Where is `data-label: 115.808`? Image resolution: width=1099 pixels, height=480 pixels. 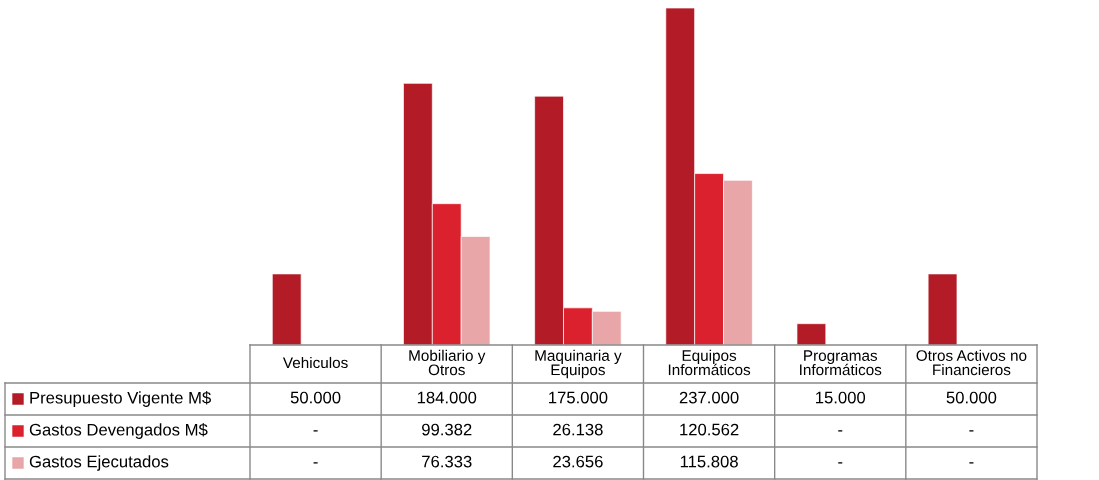 data-label: 115.808 is located at coordinates (709, 461).